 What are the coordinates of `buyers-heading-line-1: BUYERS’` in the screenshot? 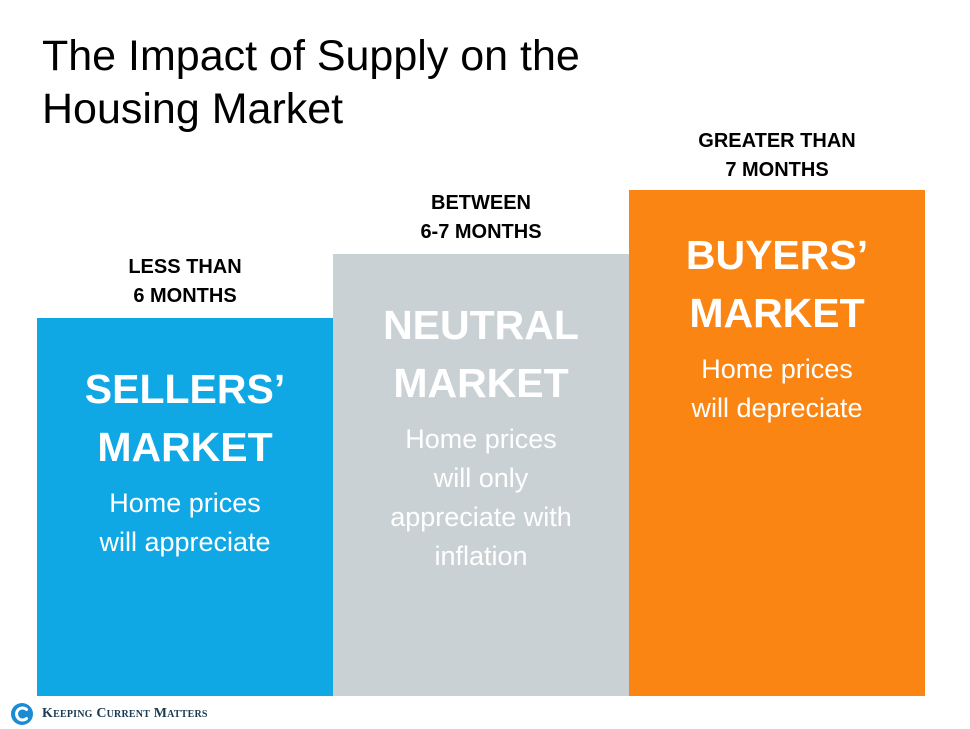 It's located at (777, 255).